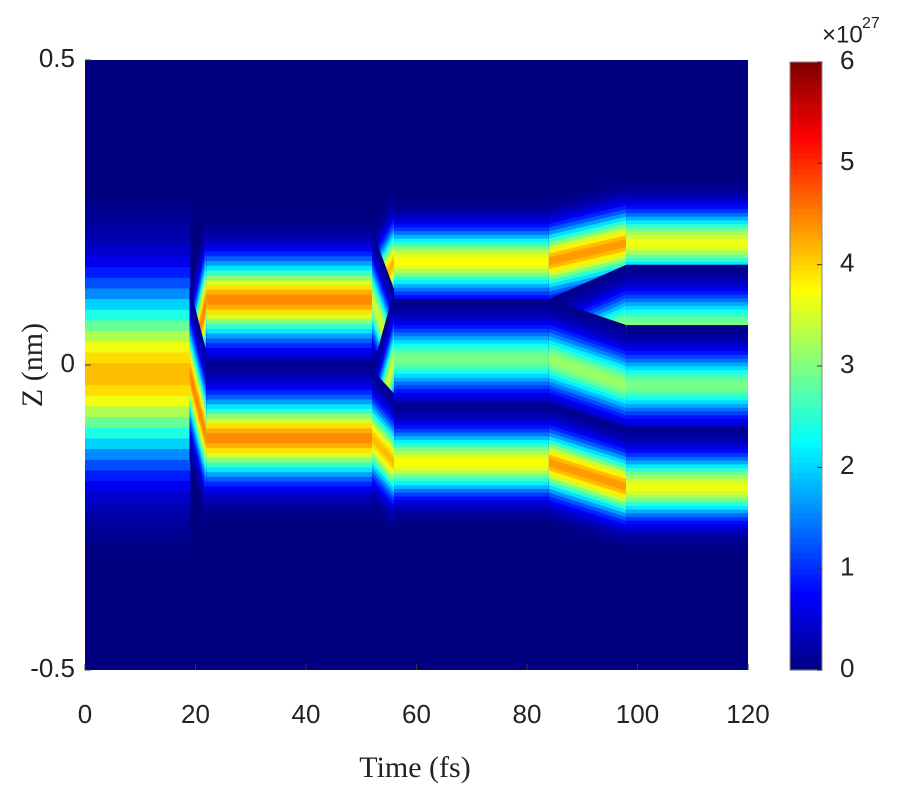 The width and height of the screenshot is (900, 800). What do you see at coordinates (847, 668) in the screenshot?
I see `colorbar-tick-label: 0` at bounding box center [847, 668].